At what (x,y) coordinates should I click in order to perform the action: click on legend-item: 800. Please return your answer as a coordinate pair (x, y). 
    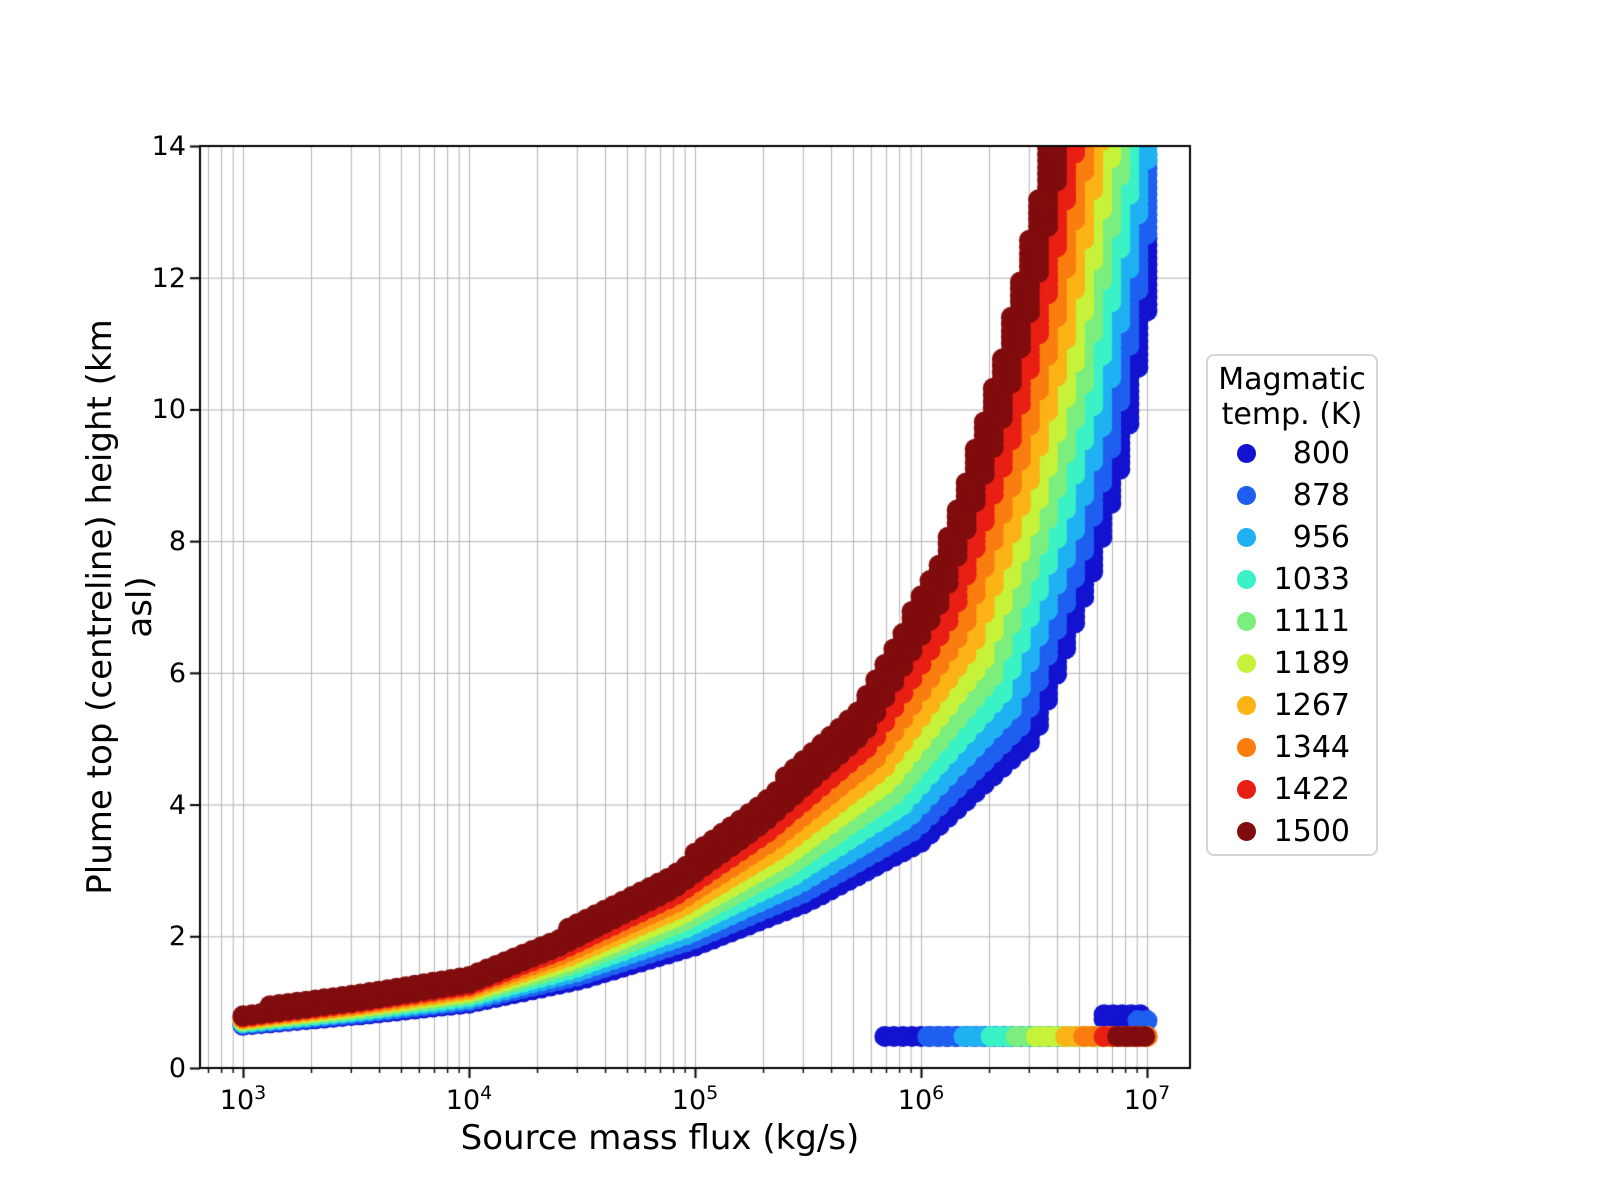
    Looking at the image, I should click on (1292, 453).